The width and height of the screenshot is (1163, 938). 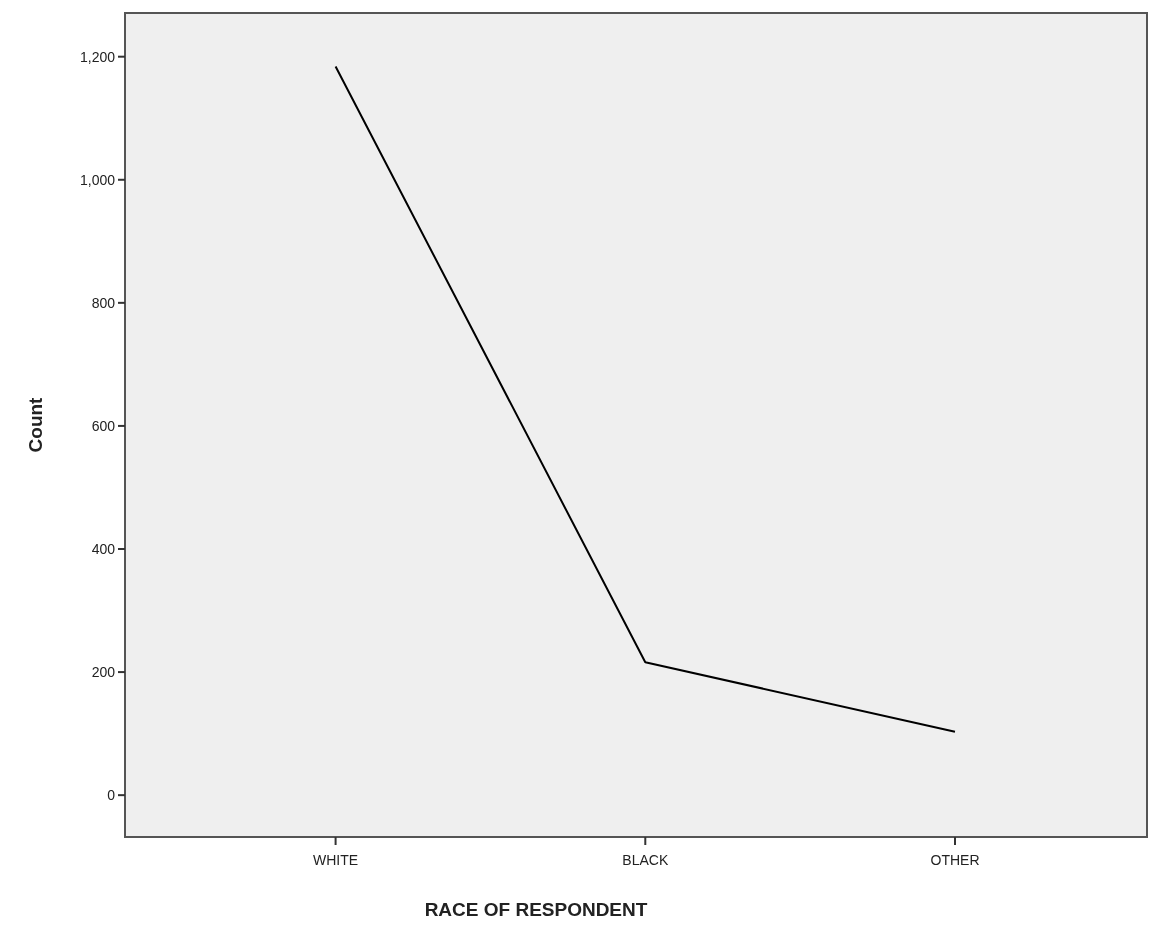 I want to click on x-tick-label: WHITE, so click(x=336, y=860).